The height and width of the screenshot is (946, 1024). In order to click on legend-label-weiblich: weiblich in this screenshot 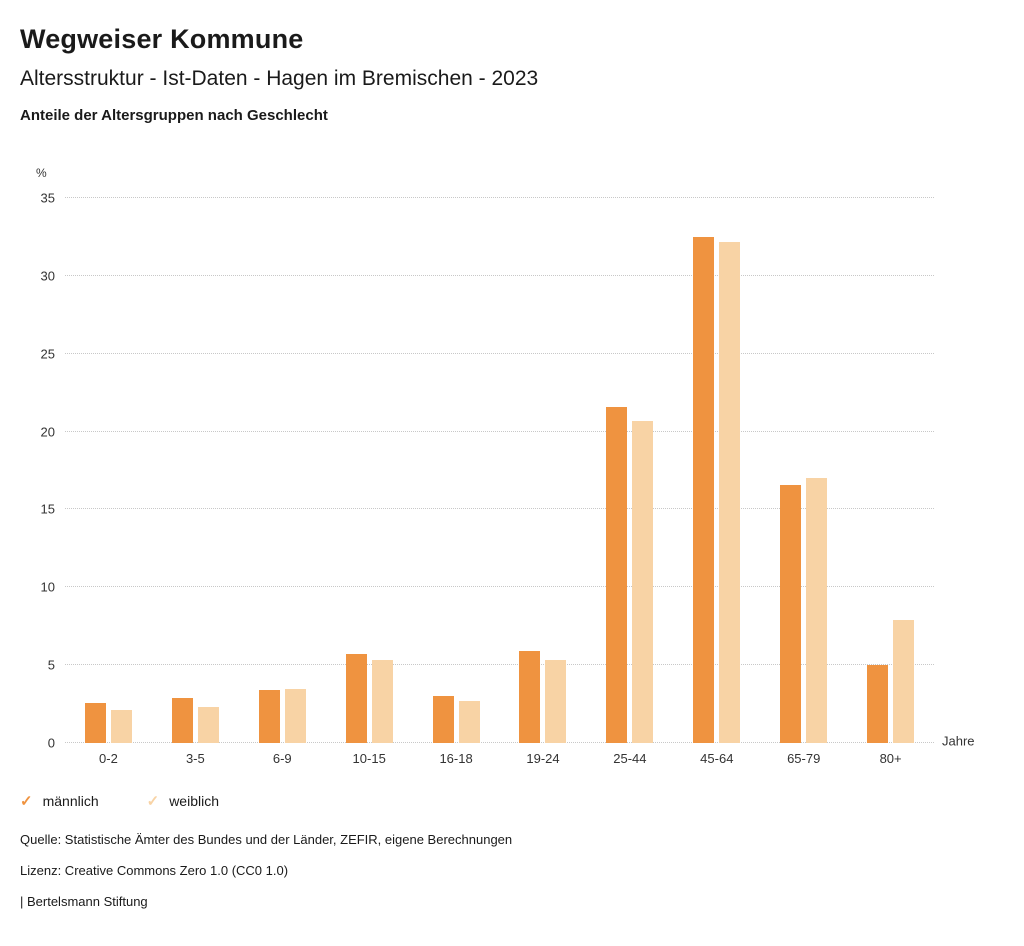, I will do `click(194, 801)`.